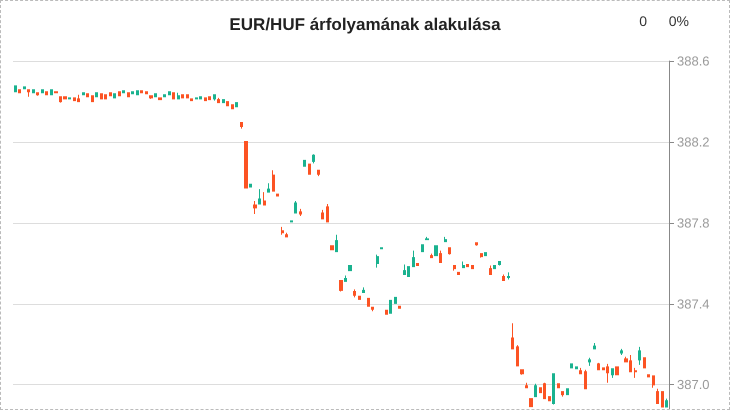 The width and height of the screenshot is (730, 410). I want to click on y-tick-label: 387.8, so click(693, 222).